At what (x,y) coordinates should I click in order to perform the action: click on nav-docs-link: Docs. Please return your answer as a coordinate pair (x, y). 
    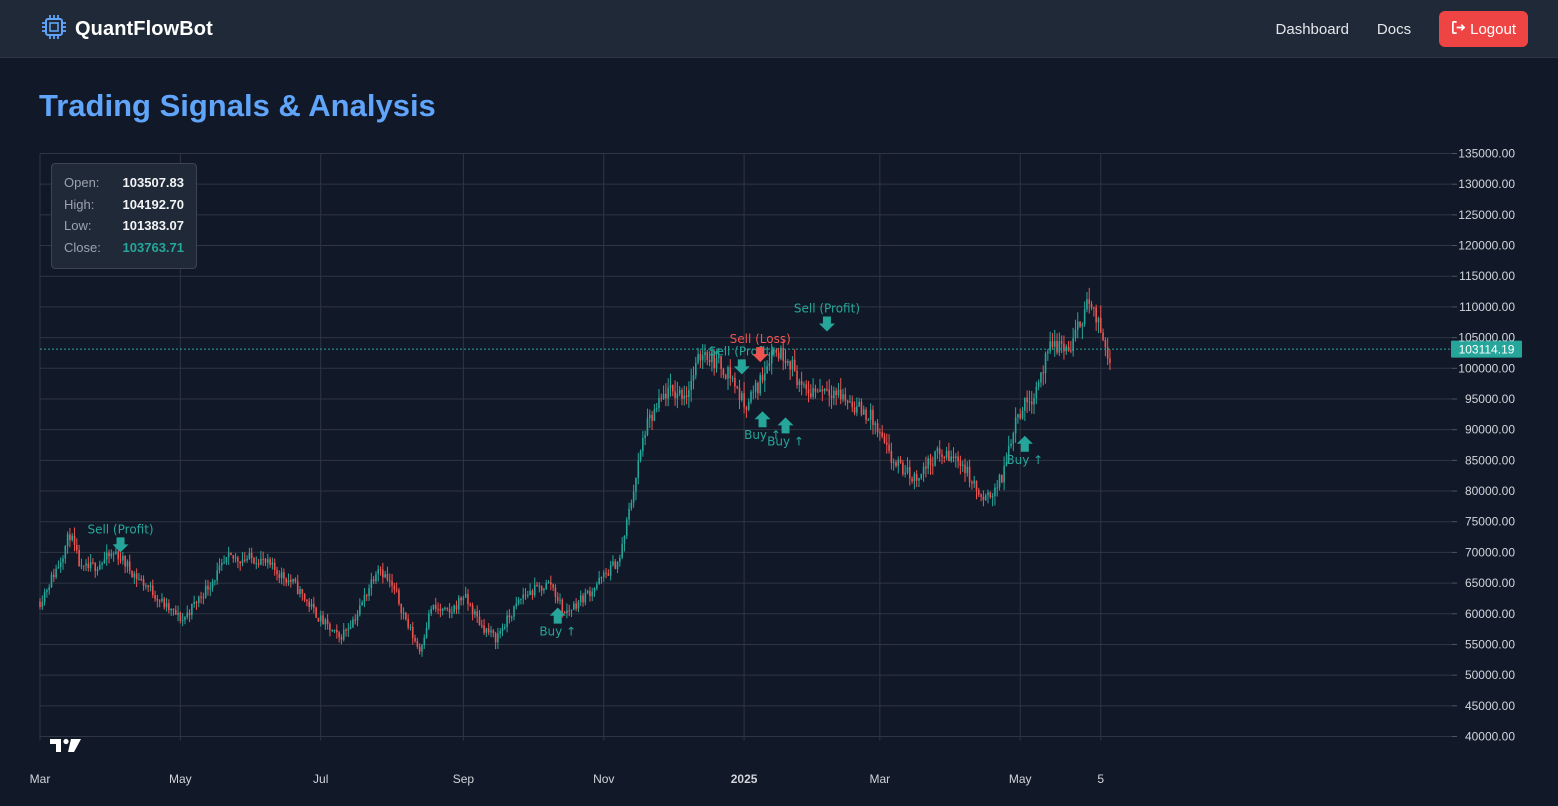
    Looking at the image, I should click on (1394, 29).